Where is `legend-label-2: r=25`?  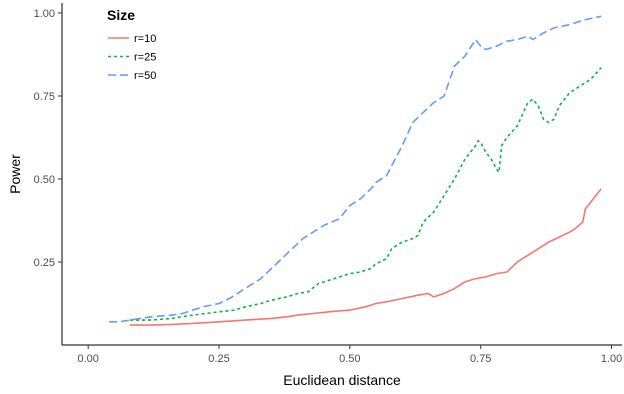 legend-label-2: r=25 is located at coordinates (145, 58).